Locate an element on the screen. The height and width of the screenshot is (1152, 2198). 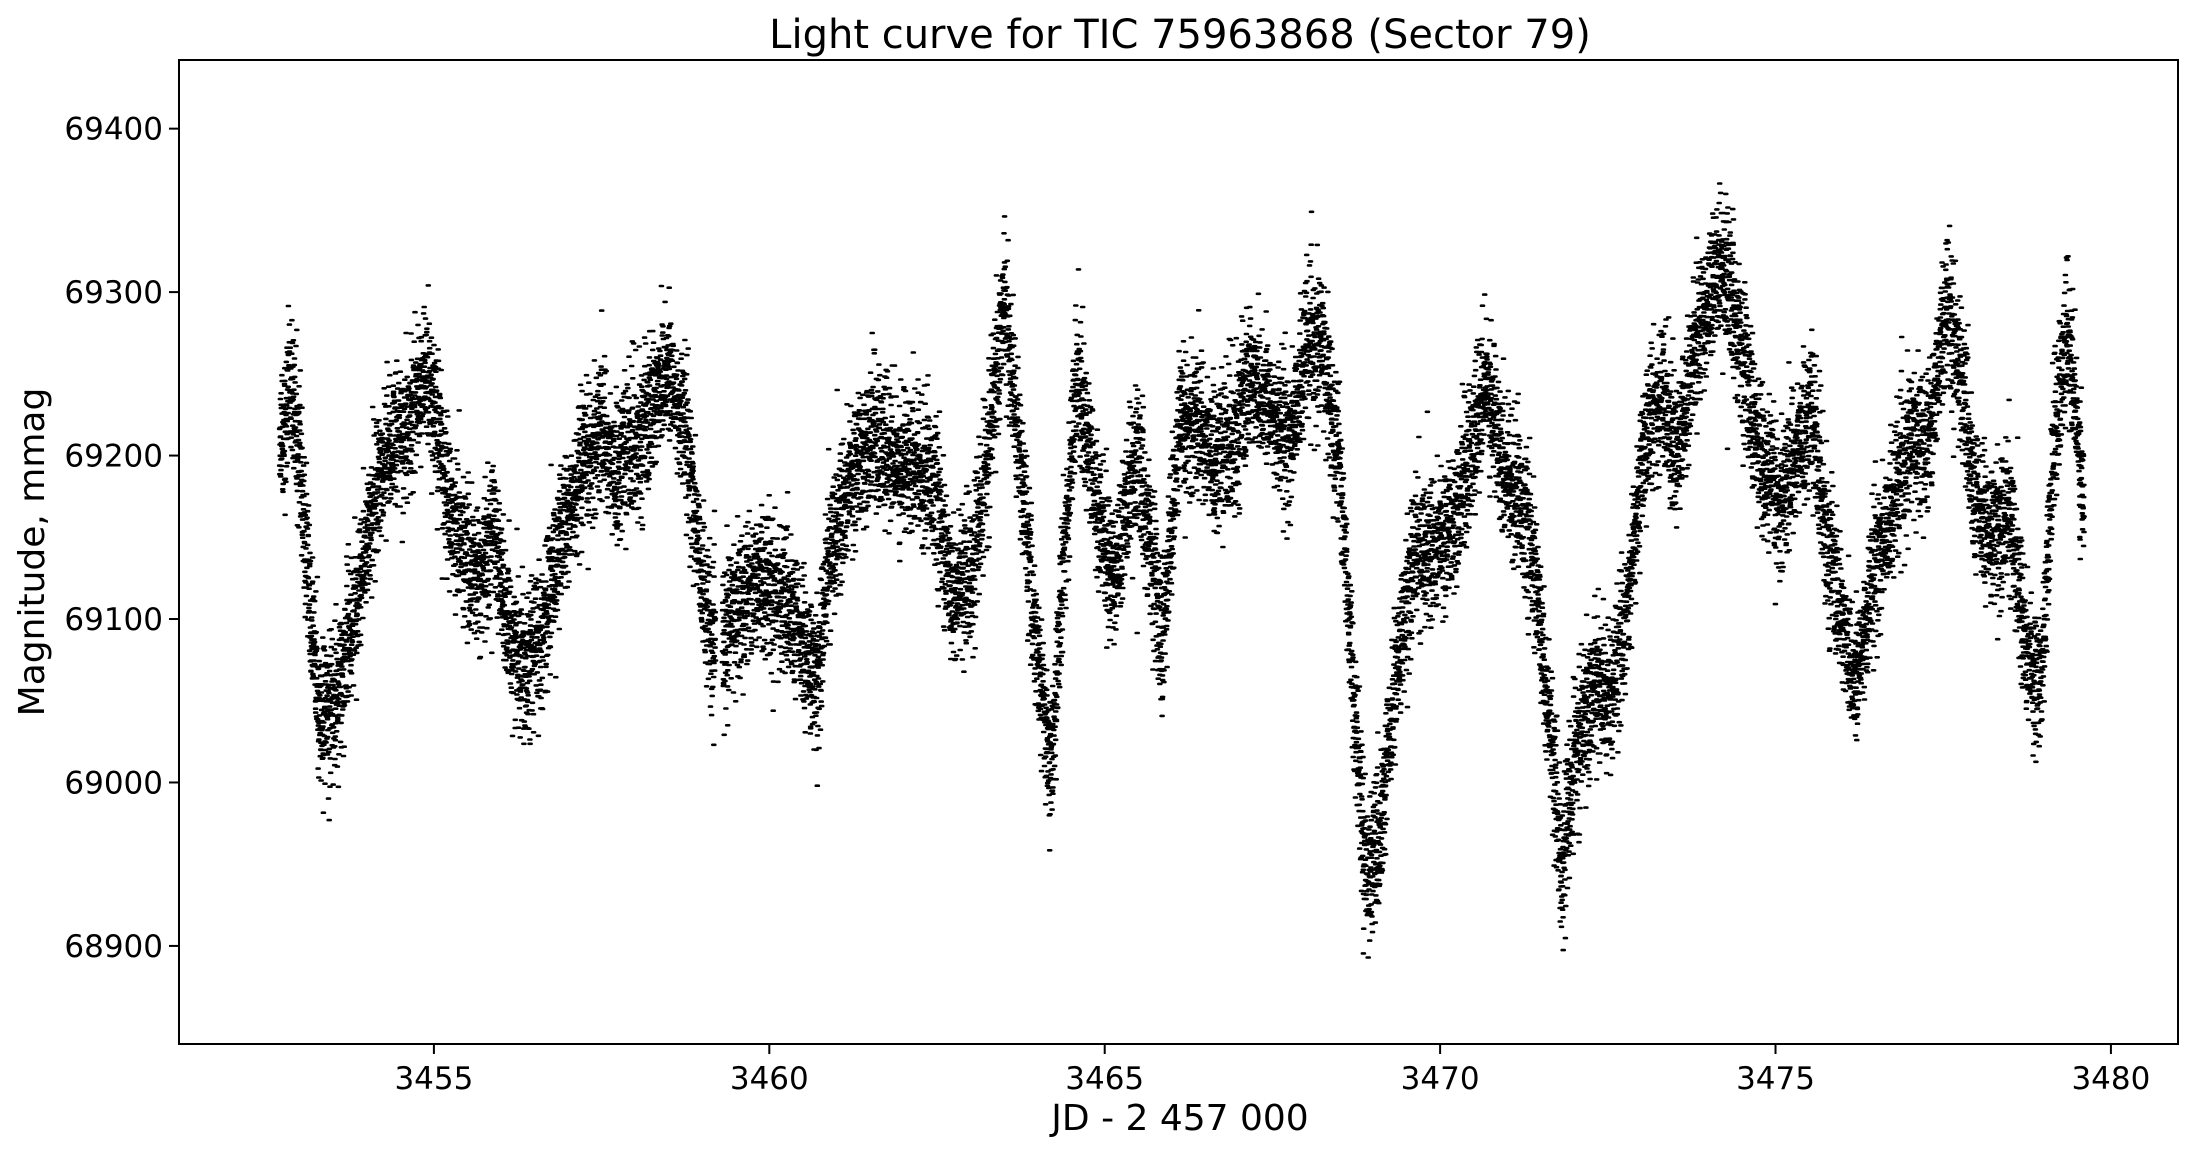
y-axis-label: Magnitude, mmag is located at coordinates (32, 552).